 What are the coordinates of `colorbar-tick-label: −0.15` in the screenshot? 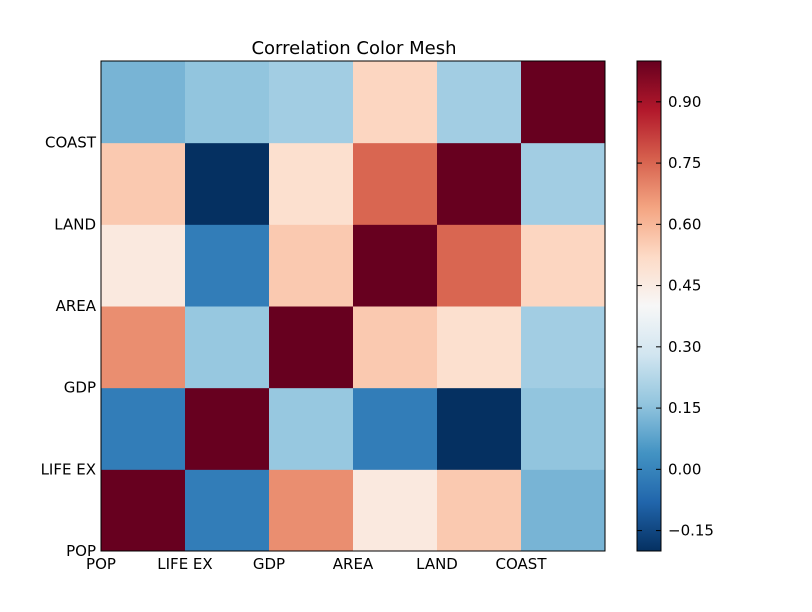 It's located at (691, 531).